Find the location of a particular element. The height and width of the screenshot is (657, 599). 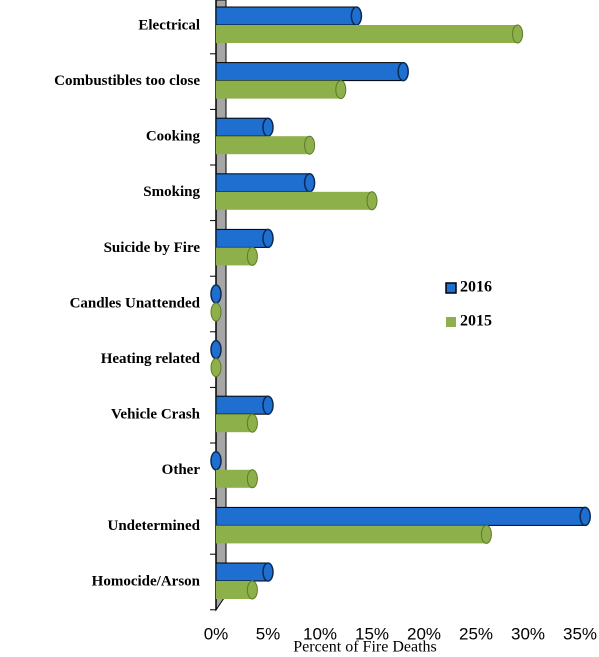

x-tick-label: 35% is located at coordinates (580, 633).